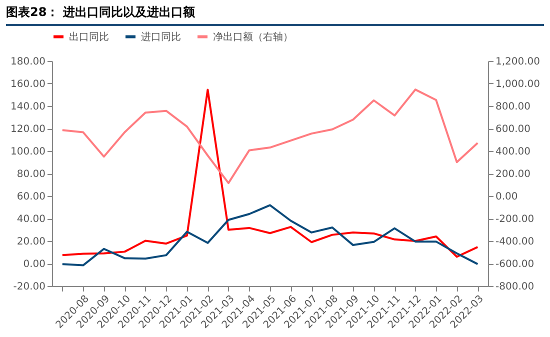 This screenshot has width=550, height=337. Describe the element at coordinates (513, 152) in the screenshot. I see `y2-tick-label: 400.00` at that location.